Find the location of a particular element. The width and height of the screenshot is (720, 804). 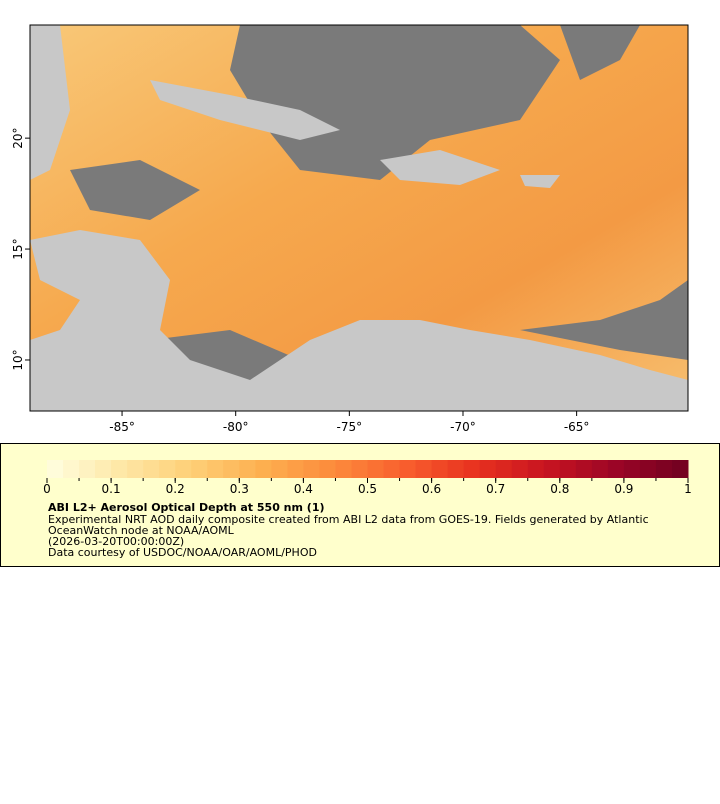

legend-line: OceanWatch node at NOAA/AOML is located at coordinates (141, 530).